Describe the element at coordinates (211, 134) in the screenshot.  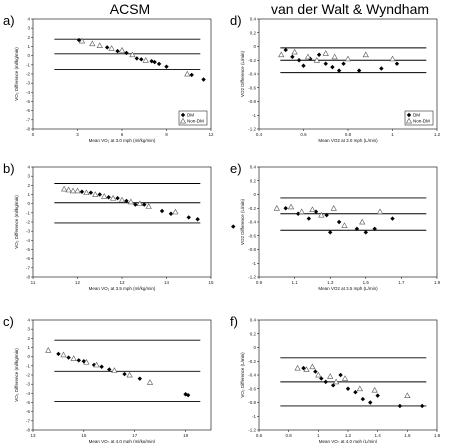
I see `x-tick-label: 12` at that location.